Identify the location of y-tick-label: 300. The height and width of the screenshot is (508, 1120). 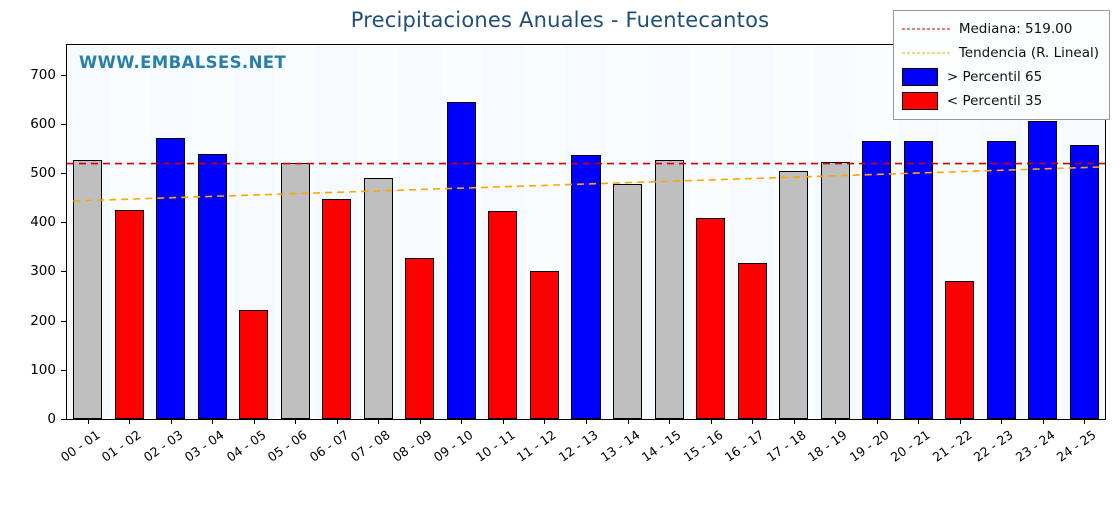
(43, 271).